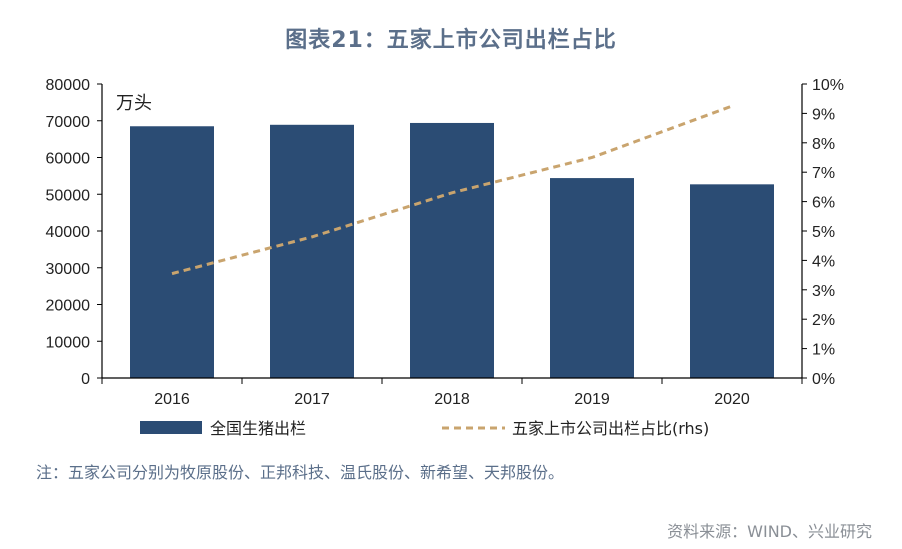  What do you see at coordinates (68, 342) in the screenshot?
I see `left-tick-label: 10000` at bounding box center [68, 342].